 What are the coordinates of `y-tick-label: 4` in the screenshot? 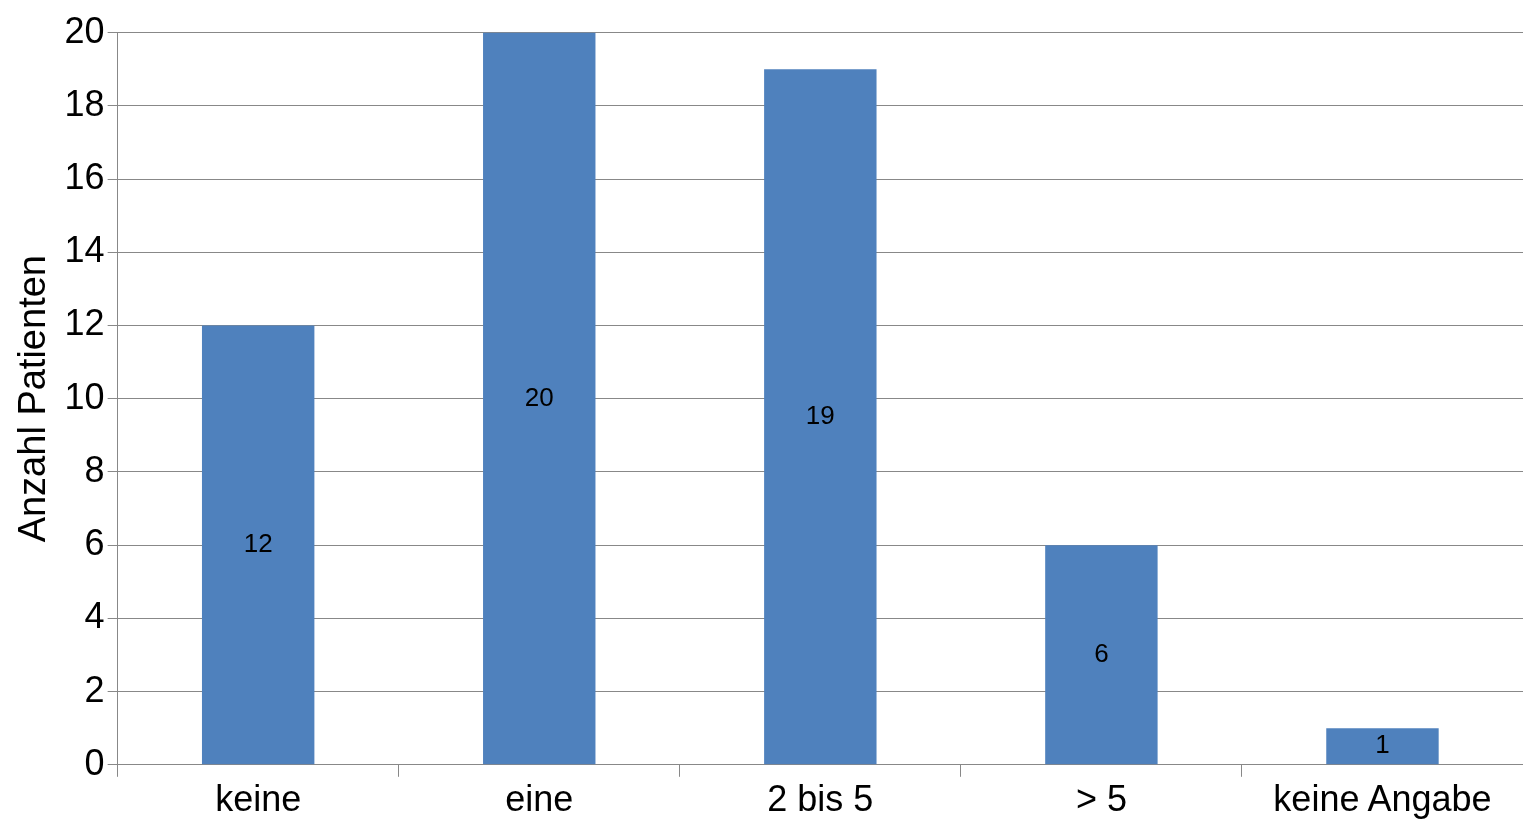 It's located at (94, 616).